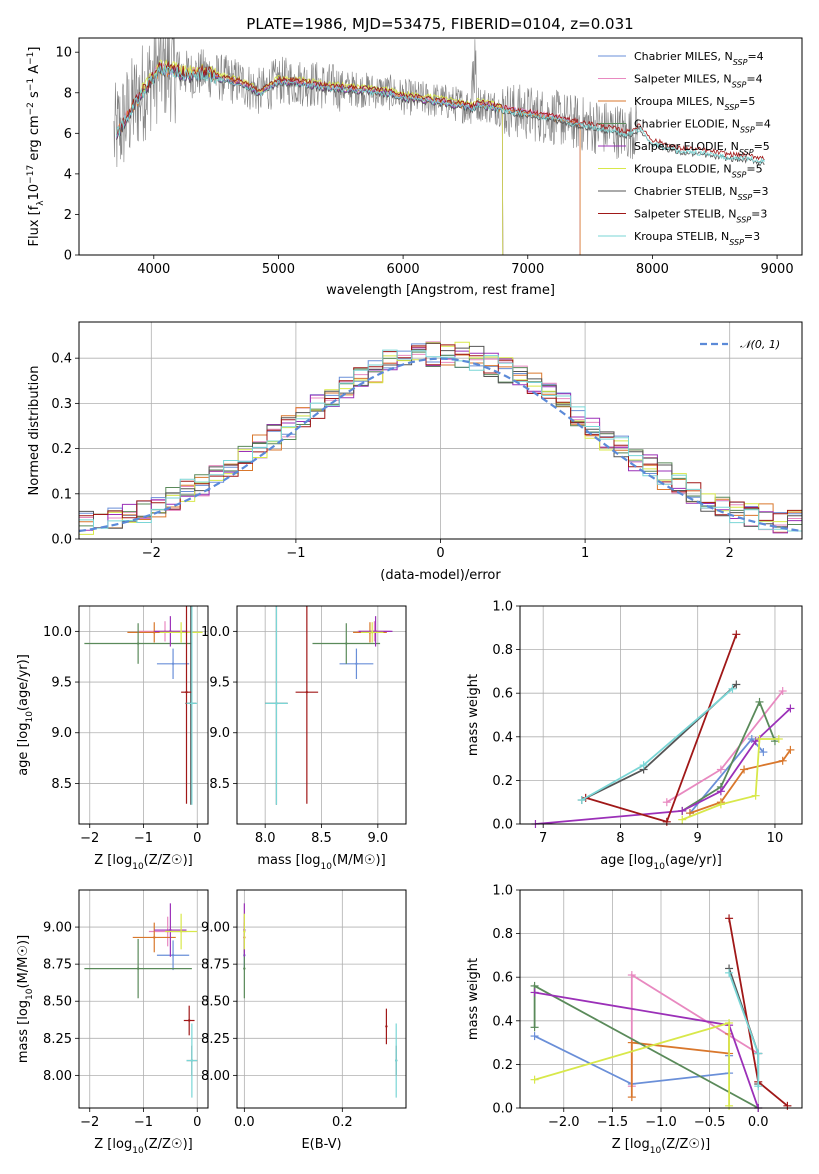 Image resolution: width=819 pixels, height=1174 pixels. What do you see at coordinates (61, 733) in the screenshot?
I see `y-tick-label: 9.0` at bounding box center [61, 733].